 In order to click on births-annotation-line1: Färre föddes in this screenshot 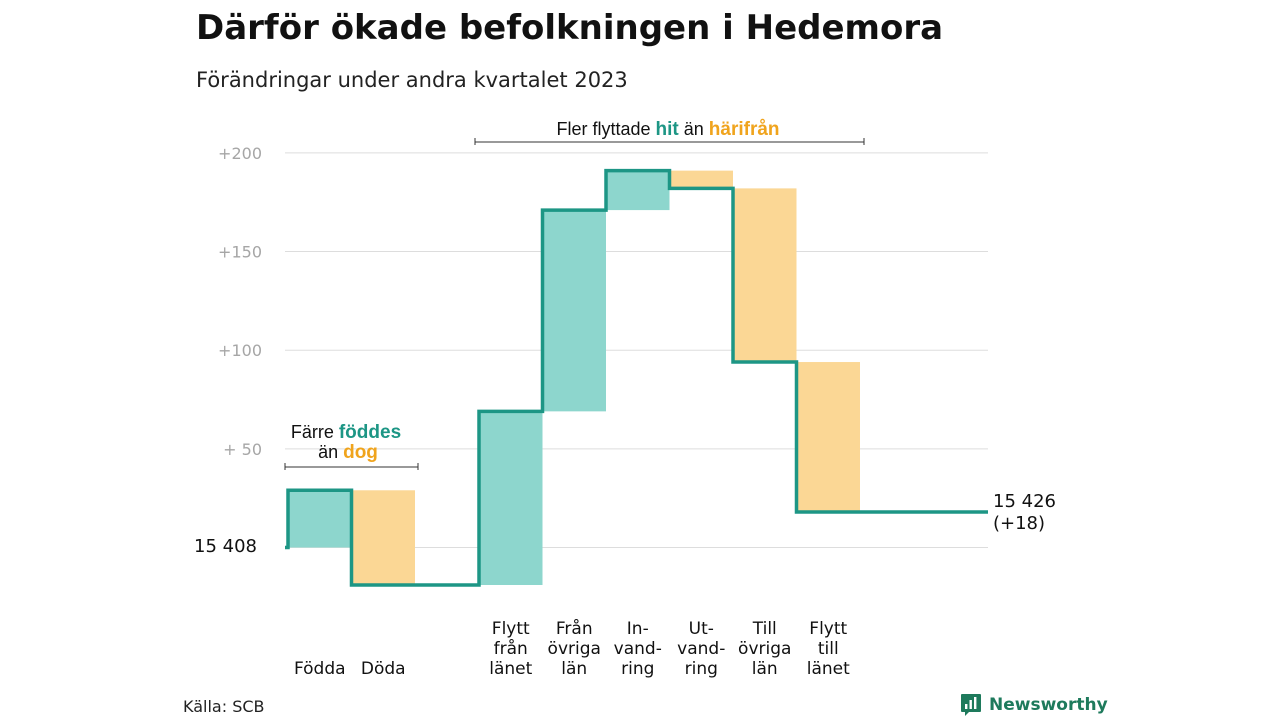, I will do `click(346, 432)`.